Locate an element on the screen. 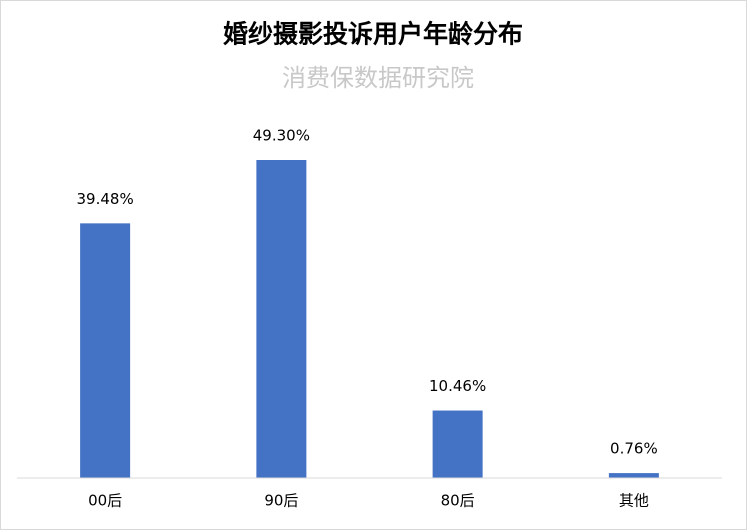 This screenshot has height=530, width=747. chart-subtitle: 消费保数据研究院 is located at coordinates (378, 78).